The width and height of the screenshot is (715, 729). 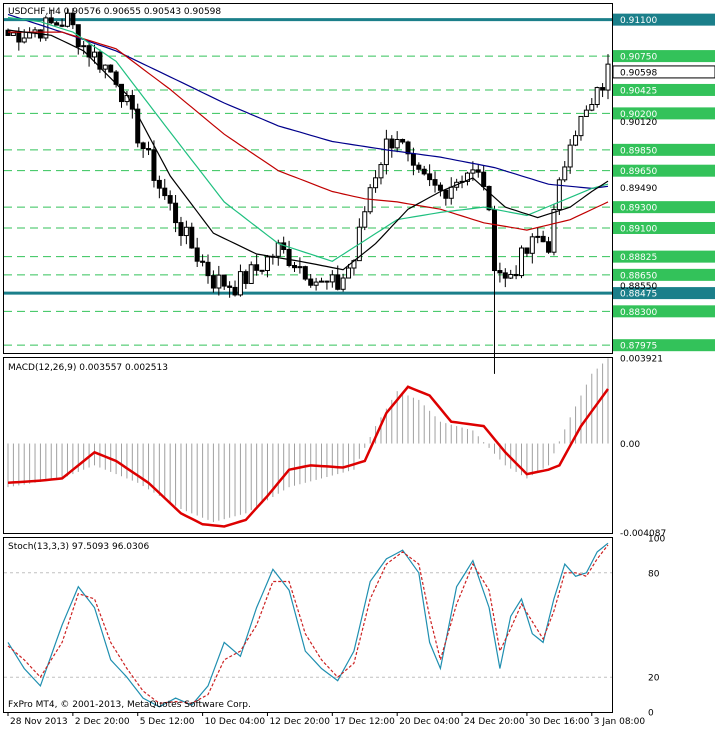 I want to click on macd-header: MACD(12,26,9) 0.003557 0.002513, so click(x=88, y=368).